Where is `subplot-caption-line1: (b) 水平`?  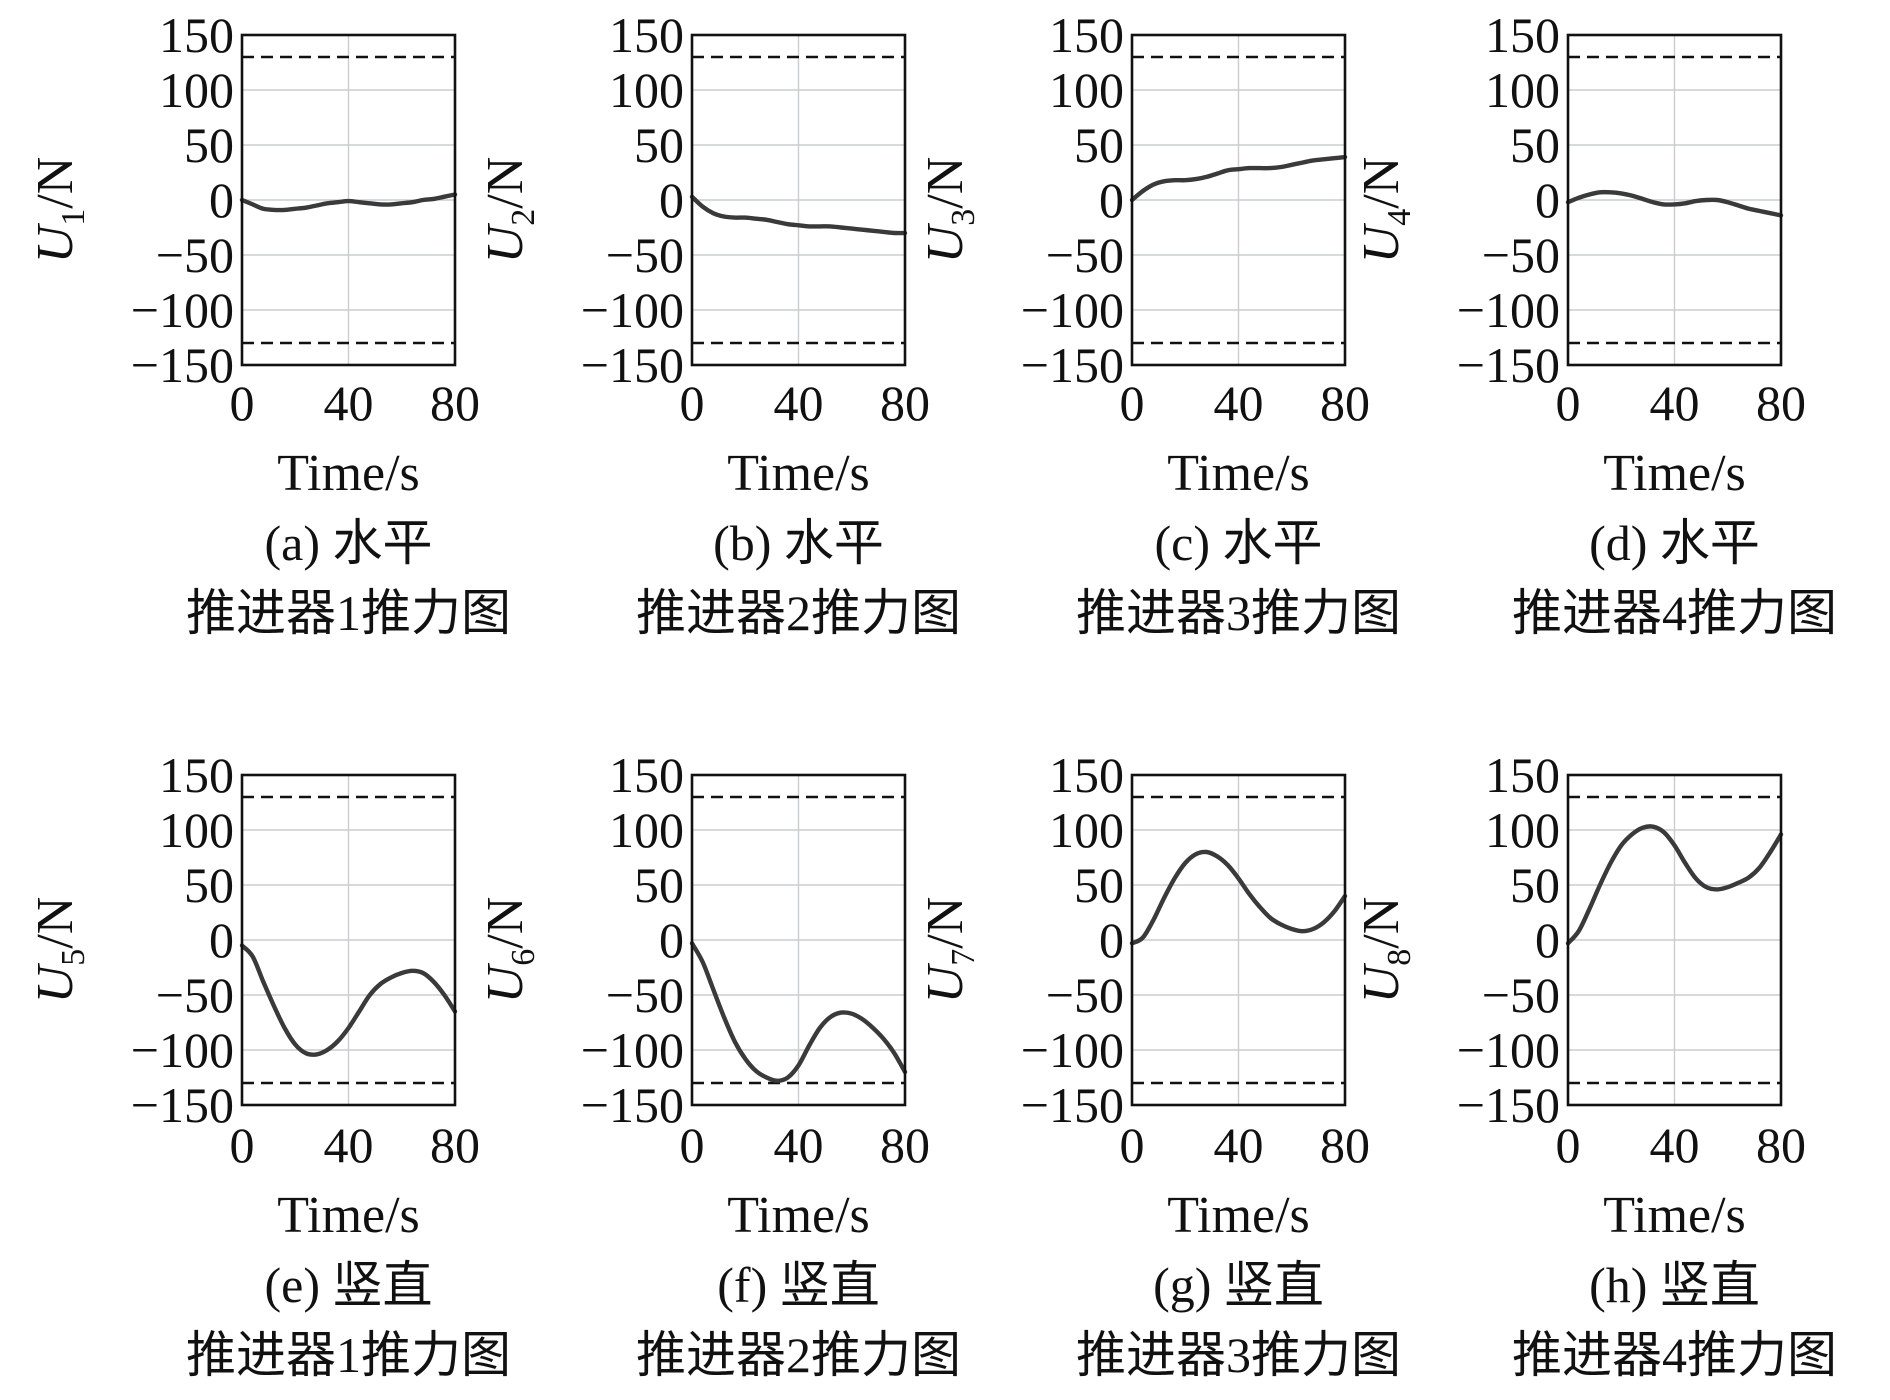 subplot-caption-line1: (b) 水平 is located at coordinates (798, 543).